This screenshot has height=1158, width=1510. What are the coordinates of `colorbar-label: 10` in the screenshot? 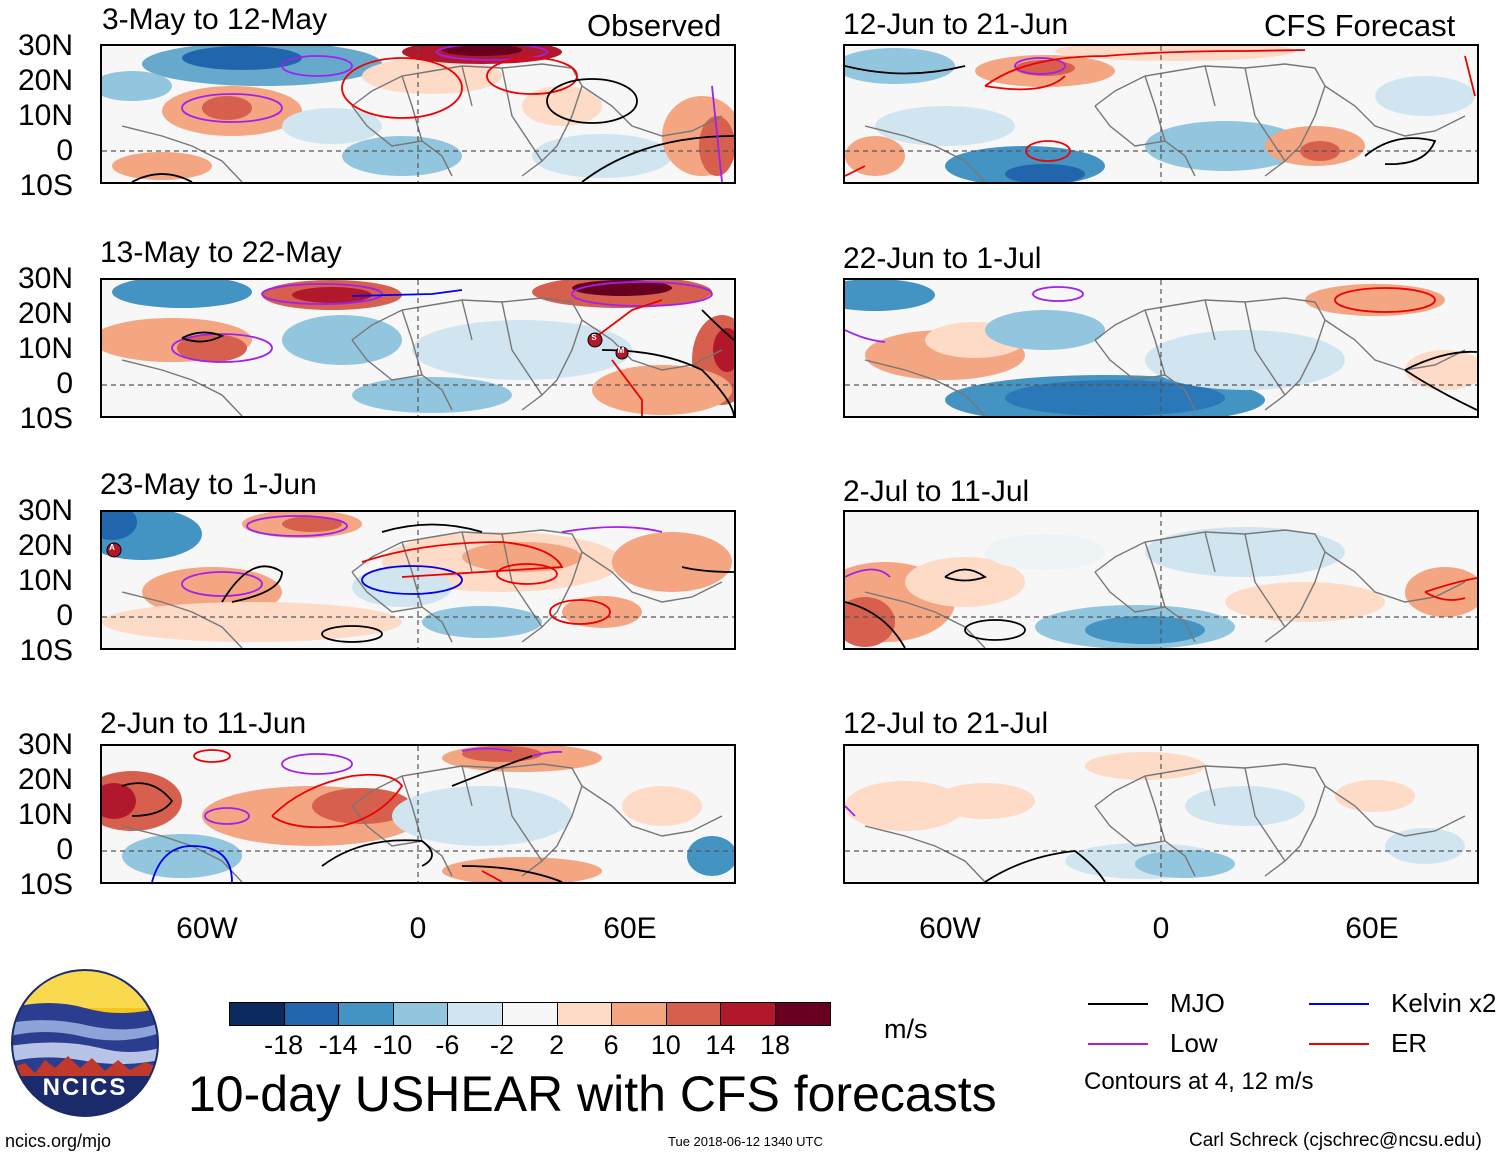 It's located at (665, 1045).